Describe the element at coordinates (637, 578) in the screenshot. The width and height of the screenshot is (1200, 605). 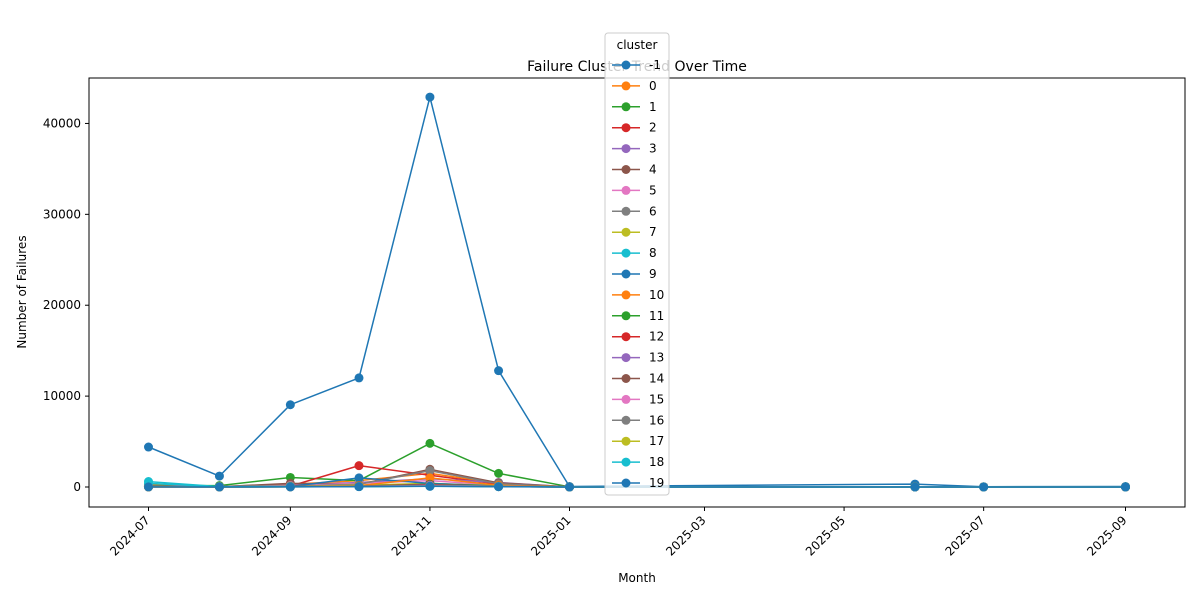
I see `x-axis-label: Month` at that location.